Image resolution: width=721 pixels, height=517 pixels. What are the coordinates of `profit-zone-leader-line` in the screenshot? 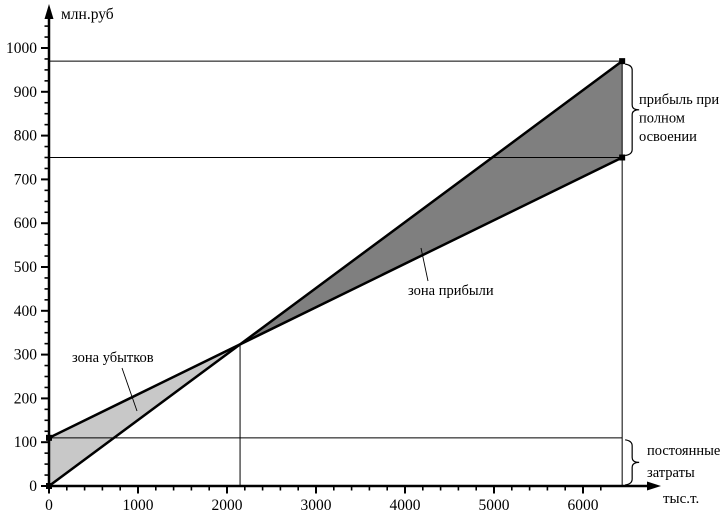 It's located at (424, 264).